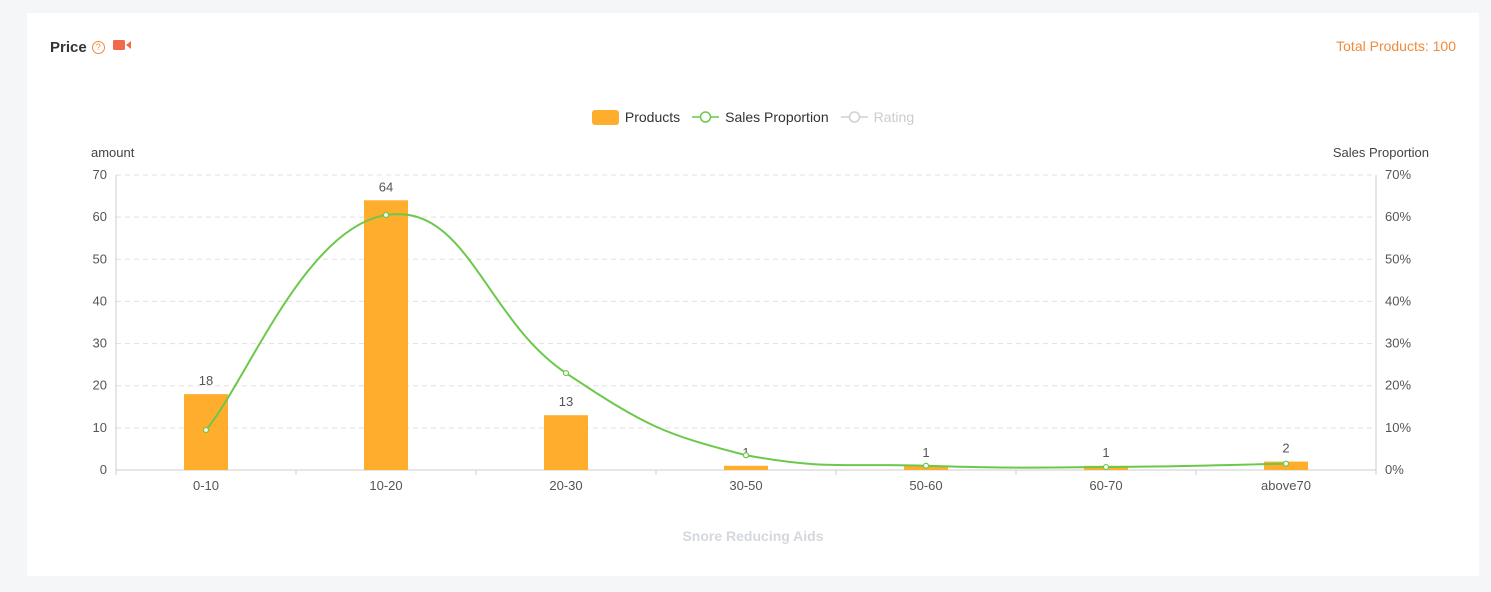  I want to click on y-tick-label-right: 70%, so click(1398, 174).